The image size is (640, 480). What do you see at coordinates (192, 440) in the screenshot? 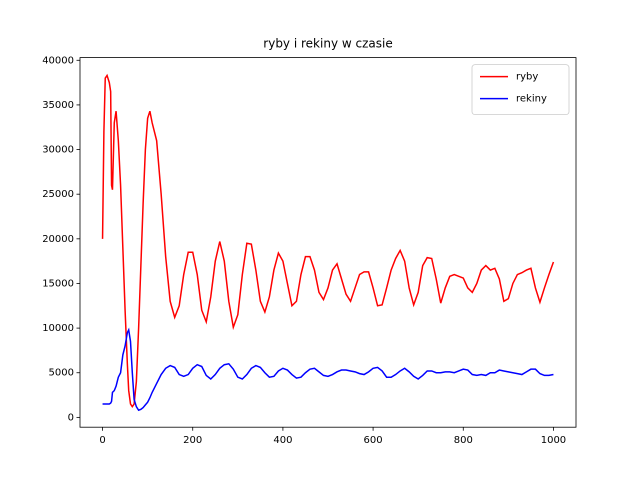
I see `x-tick-label: 200` at bounding box center [192, 440].